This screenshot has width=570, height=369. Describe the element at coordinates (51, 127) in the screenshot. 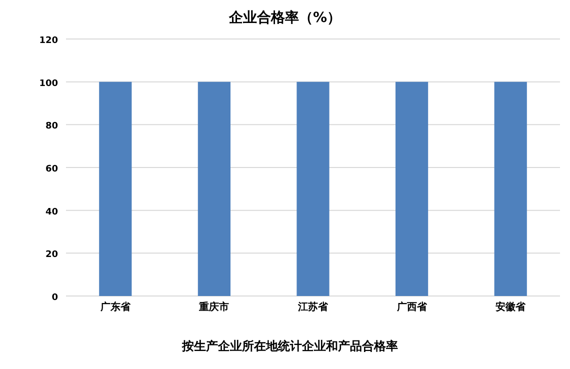

I see `y-tick-label: 80` at that location.